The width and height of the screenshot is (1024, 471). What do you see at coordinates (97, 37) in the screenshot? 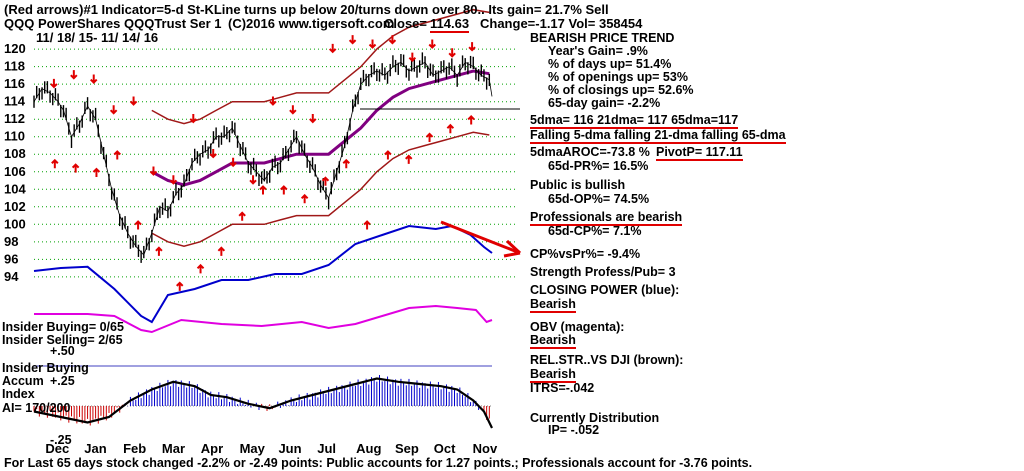
I see `date-range: 11/ 18/ 15- 11/ 14/ 16` at bounding box center [97, 37].